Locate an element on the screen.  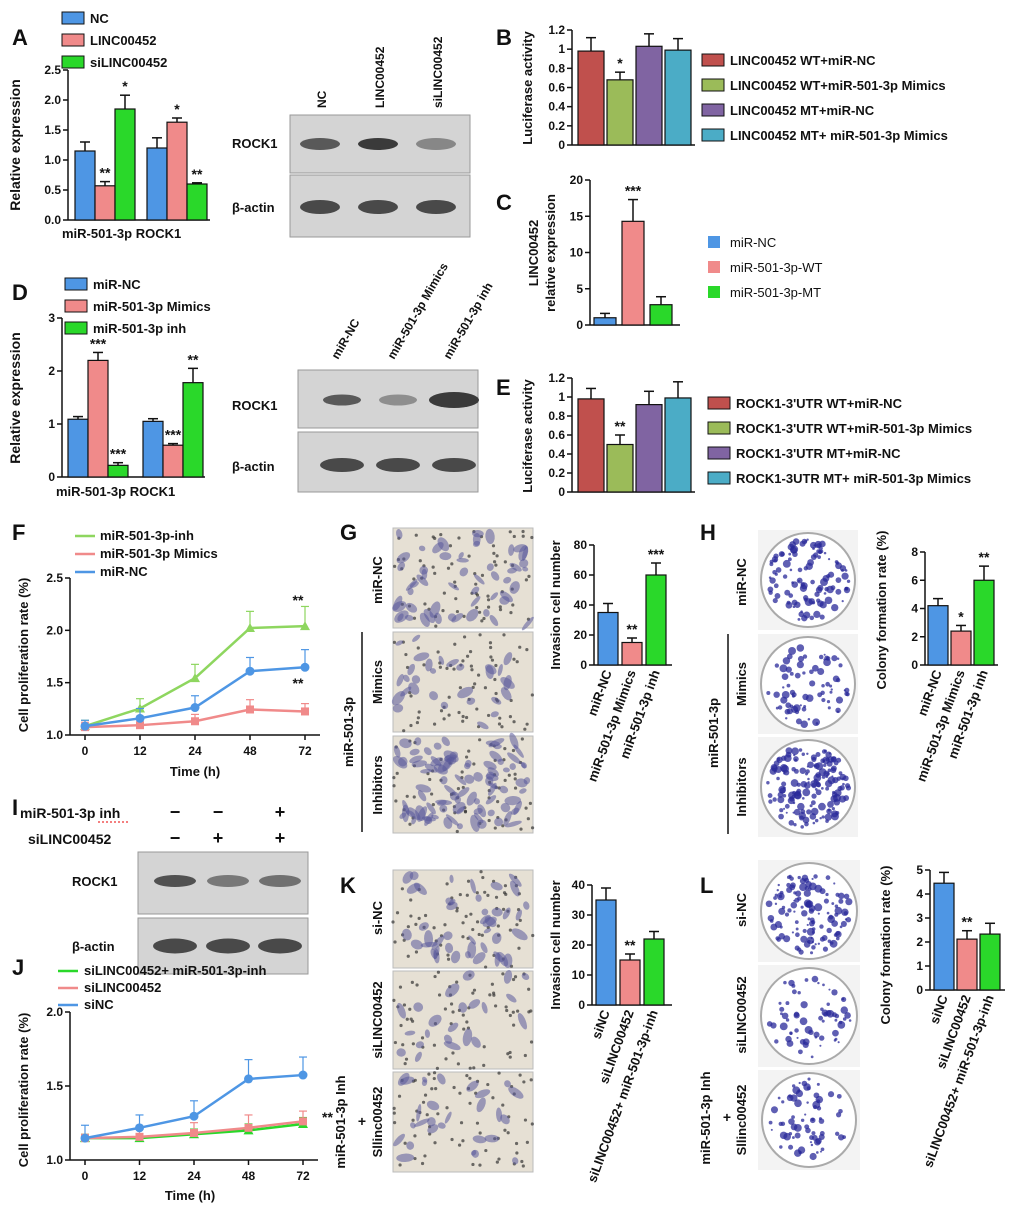
panelA-legend-LINC00452-swatch is located at coordinates (73, 40).